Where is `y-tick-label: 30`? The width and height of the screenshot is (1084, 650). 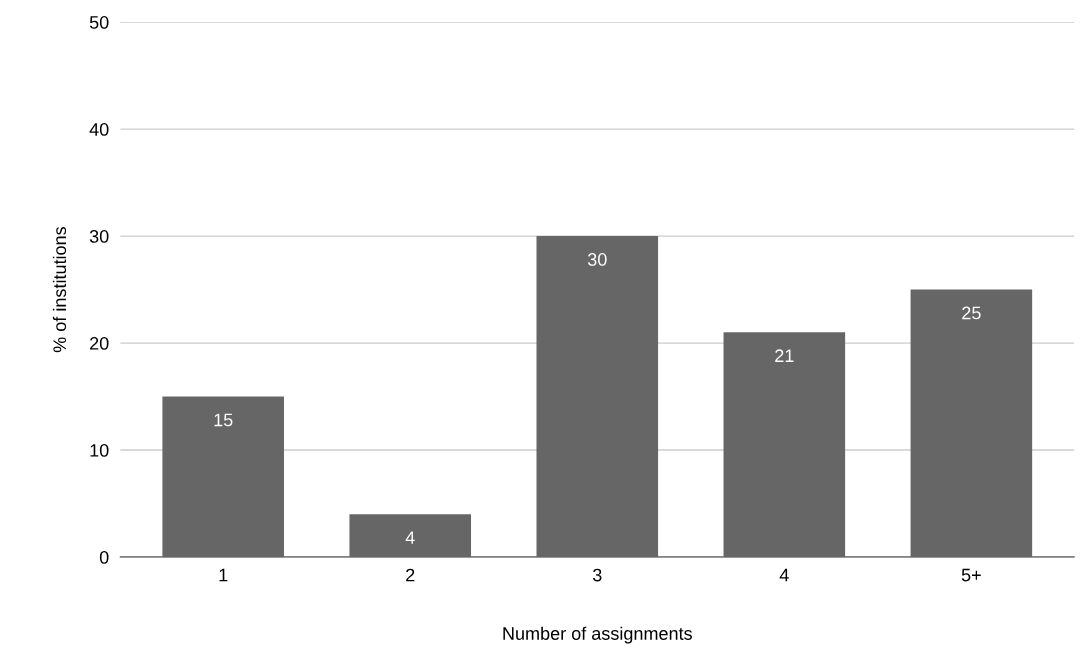 y-tick-label: 30 is located at coordinates (99, 236).